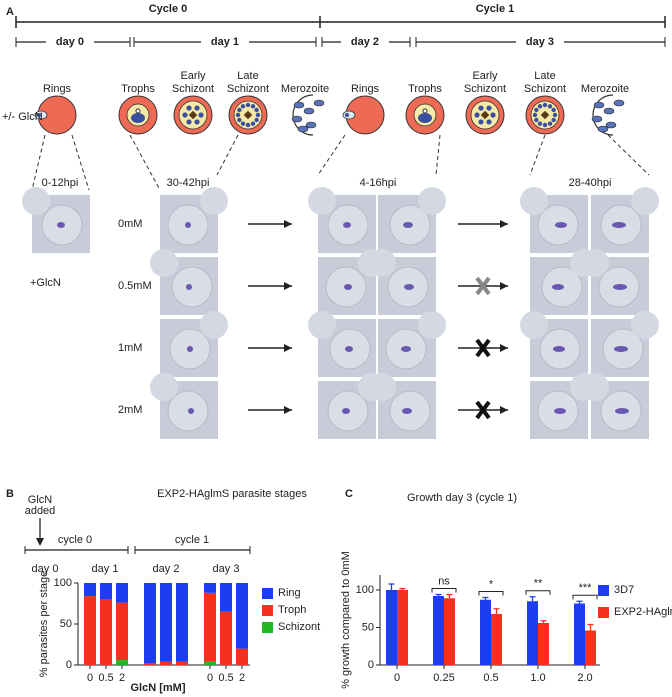  Describe the element at coordinates (378, 183) in the screenshot. I see `timepoint-label: 4-16hpi` at that location.